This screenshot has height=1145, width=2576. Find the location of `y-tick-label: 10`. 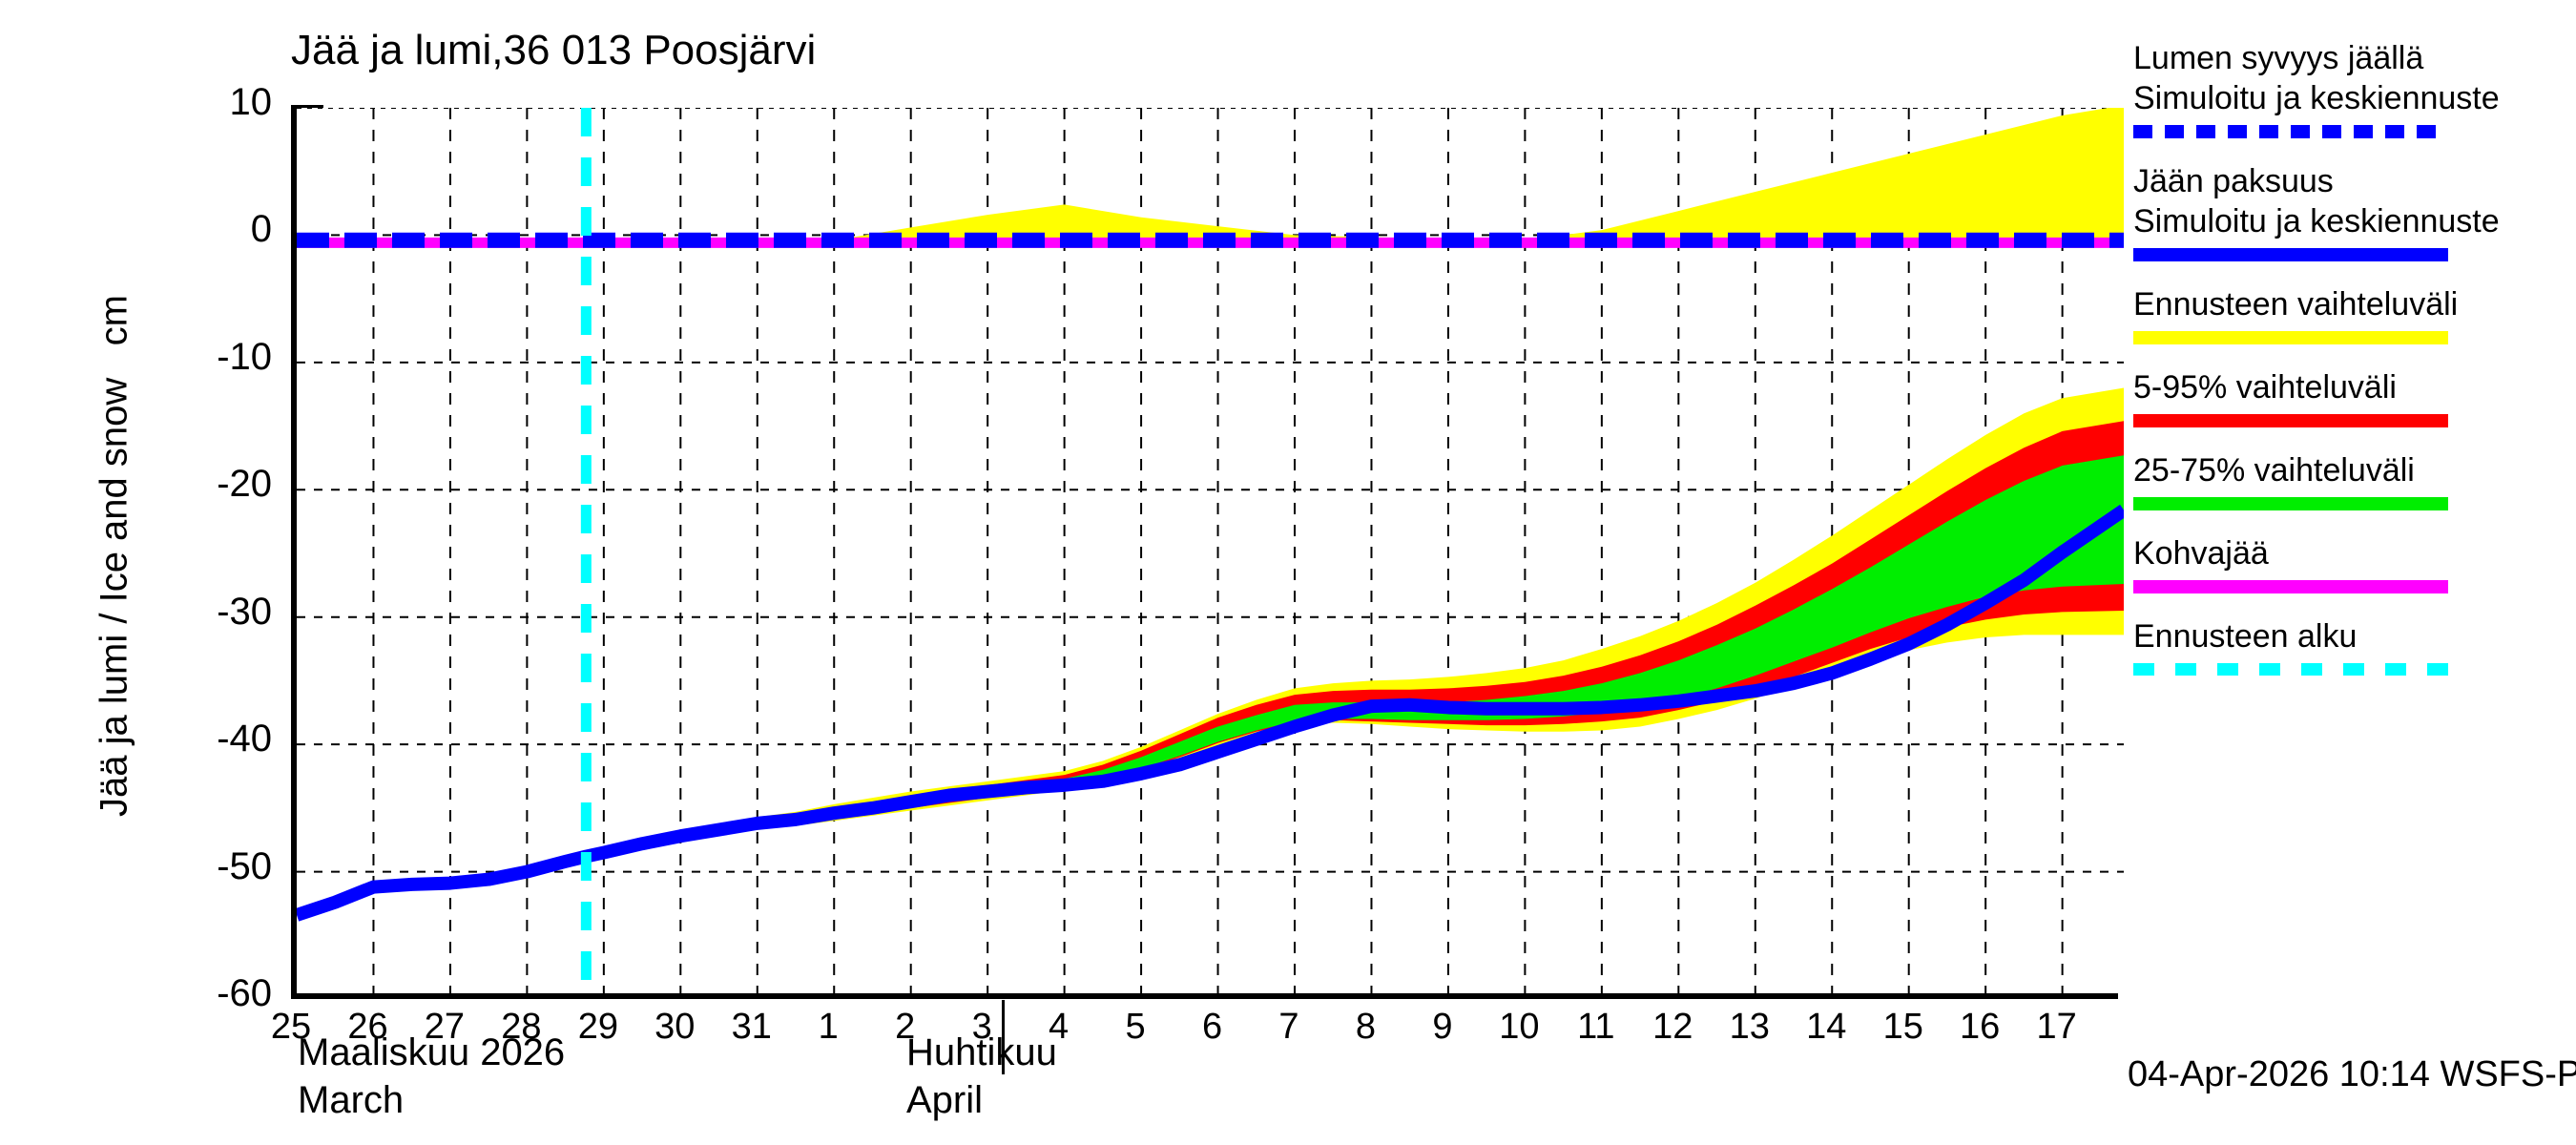

y-tick-label: 10 is located at coordinates (251, 102).